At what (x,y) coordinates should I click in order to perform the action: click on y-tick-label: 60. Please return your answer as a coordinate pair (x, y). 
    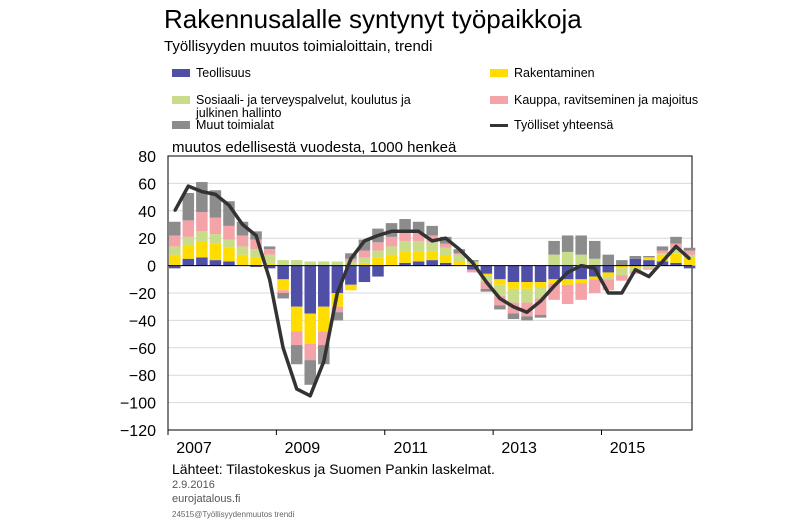
    Looking at the image, I should click on (147, 184).